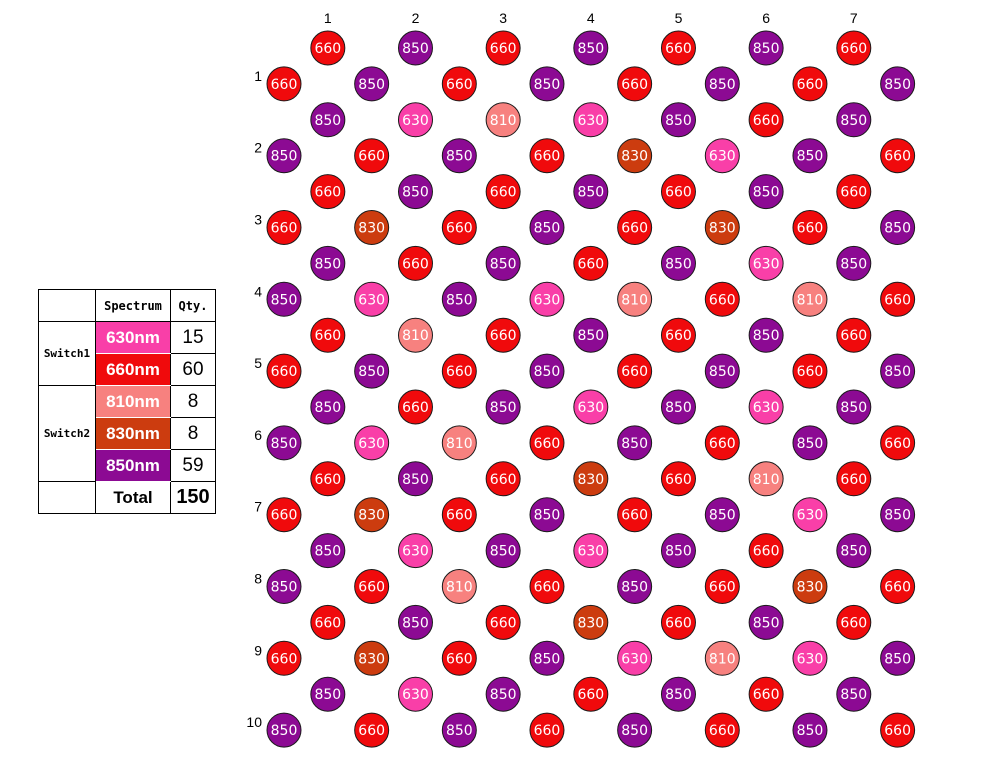  I want to click on led-label: 810, so click(634, 300).